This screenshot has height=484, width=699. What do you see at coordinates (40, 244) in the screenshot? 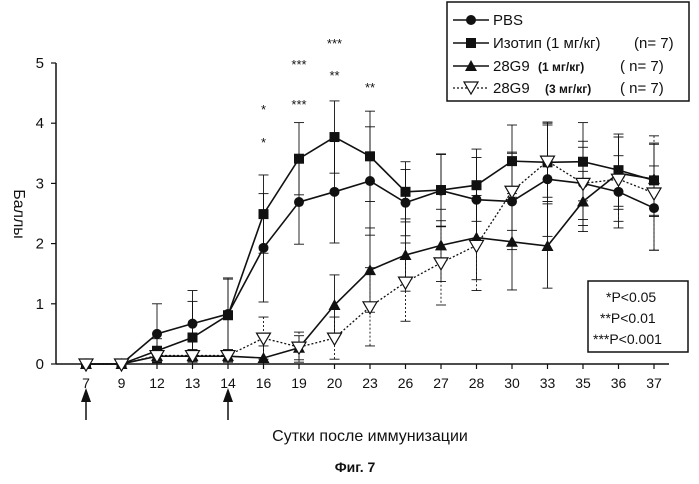
I see `y-tick-label: 2` at bounding box center [40, 244].